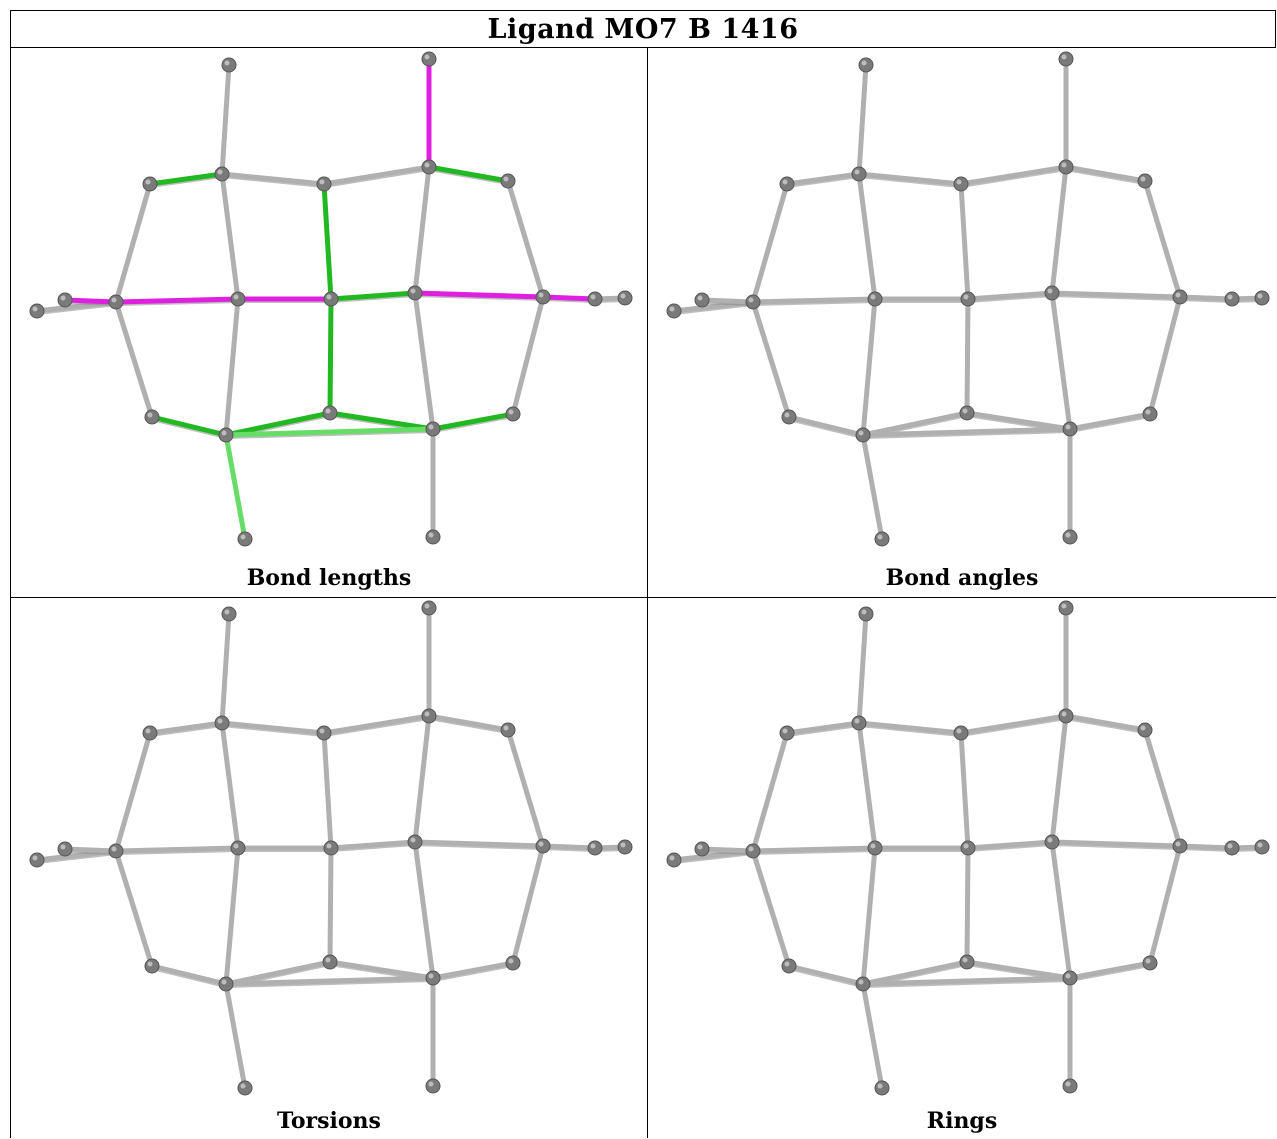 The height and width of the screenshot is (1139, 1277). Describe the element at coordinates (329, 1121) in the screenshot. I see `panel-caption: Torsions` at that location.